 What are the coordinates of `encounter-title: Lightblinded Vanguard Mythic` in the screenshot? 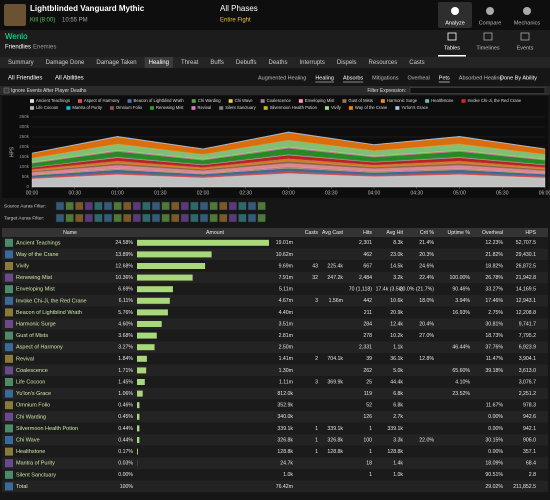 It's located at (87, 8).